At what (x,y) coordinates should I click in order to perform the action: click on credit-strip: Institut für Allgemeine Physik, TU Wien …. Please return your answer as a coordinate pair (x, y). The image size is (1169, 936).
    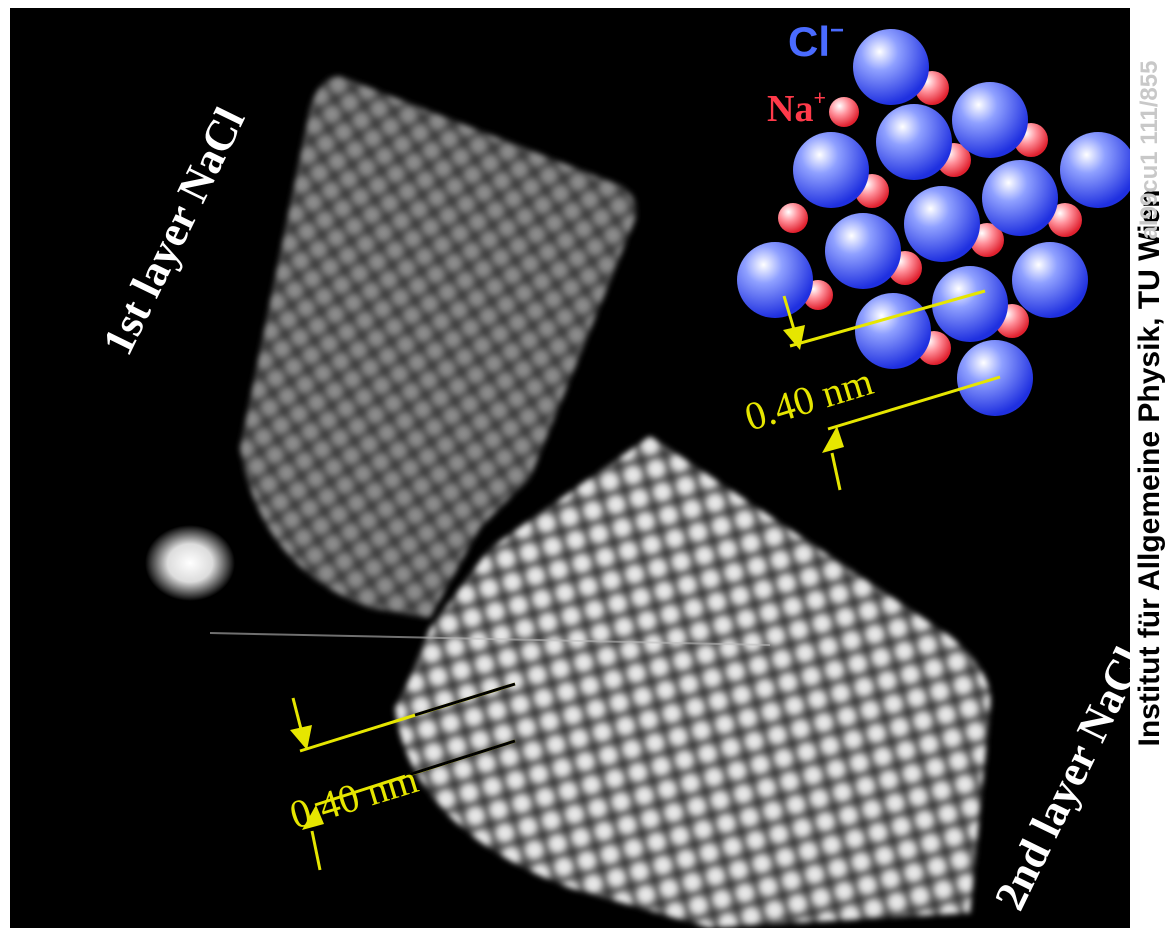
    Looking at the image, I should click on (1150, 468).